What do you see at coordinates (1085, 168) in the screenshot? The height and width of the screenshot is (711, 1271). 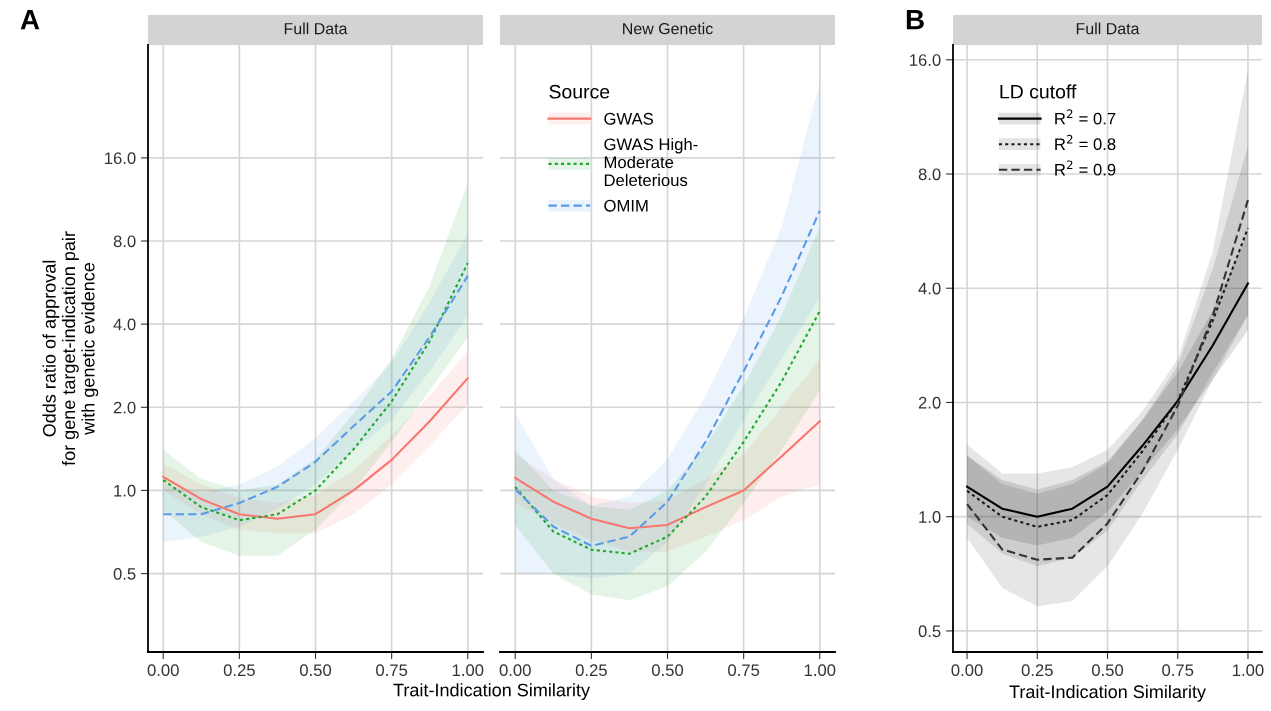 I see `legend-label: R$^{2}$ = 0.9` at bounding box center [1085, 168].